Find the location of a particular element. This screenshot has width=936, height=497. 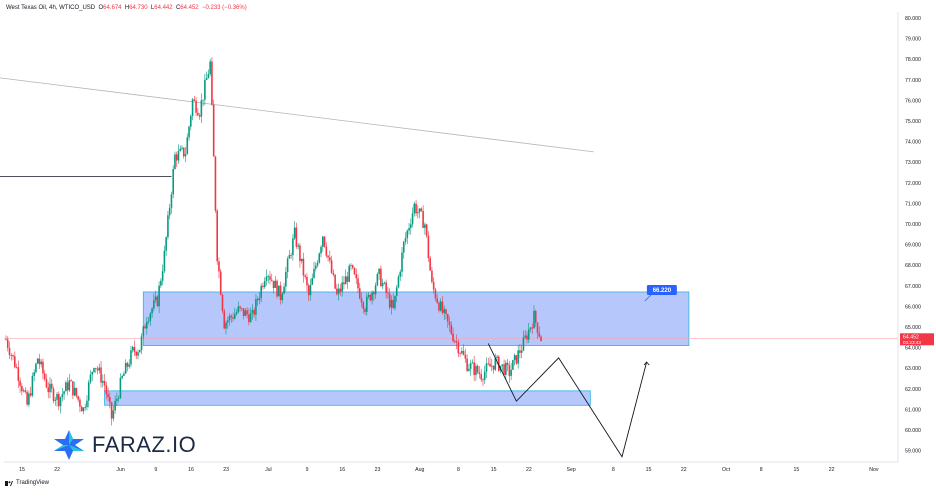

price-tick-label: 61.000 is located at coordinates (913, 410).